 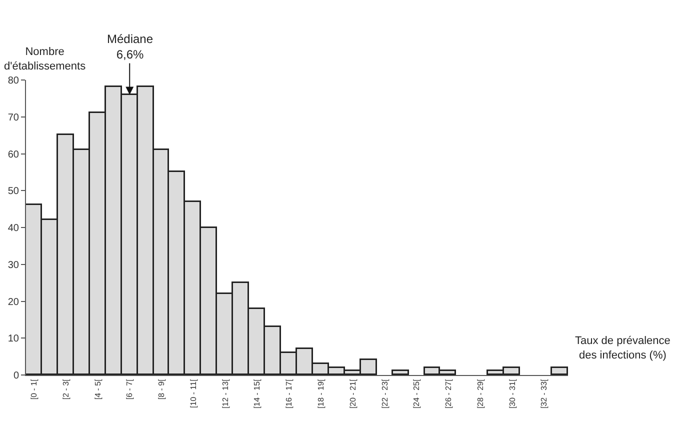 What do you see at coordinates (225, 393) in the screenshot?
I see `x-tick-label: [12 - 13[` at bounding box center [225, 393].